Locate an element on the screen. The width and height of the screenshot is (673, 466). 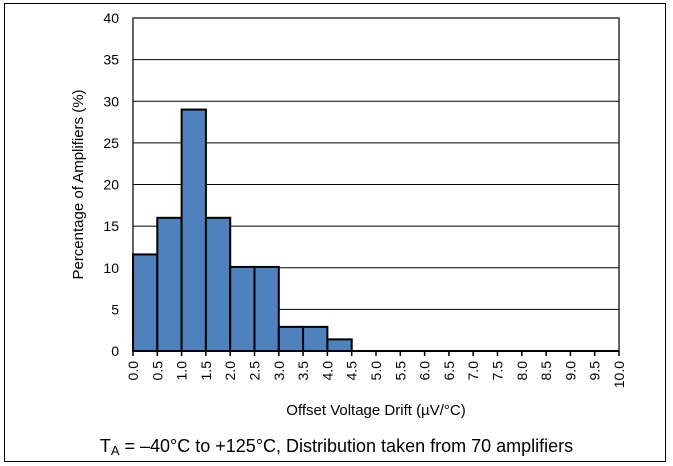
y-tick-label: 40 is located at coordinates (111, 18).